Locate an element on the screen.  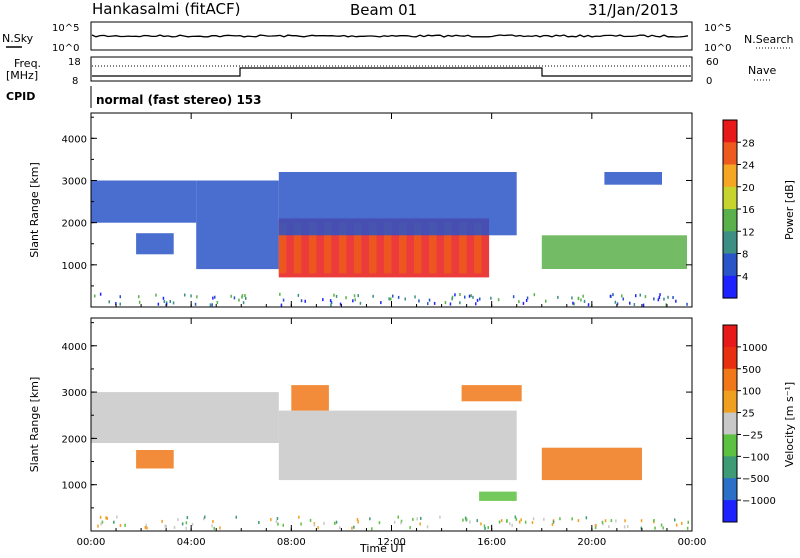
colorbar-tick-label: 25 is located at coordinates (748, 414).